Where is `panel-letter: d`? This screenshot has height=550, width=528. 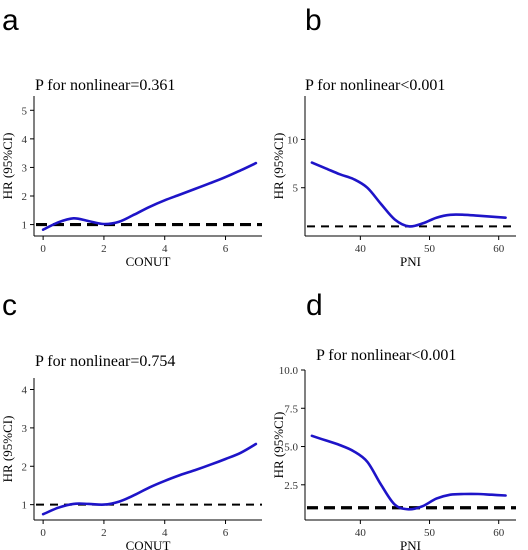 panel-letter: d is located at coordinates (314, 305).